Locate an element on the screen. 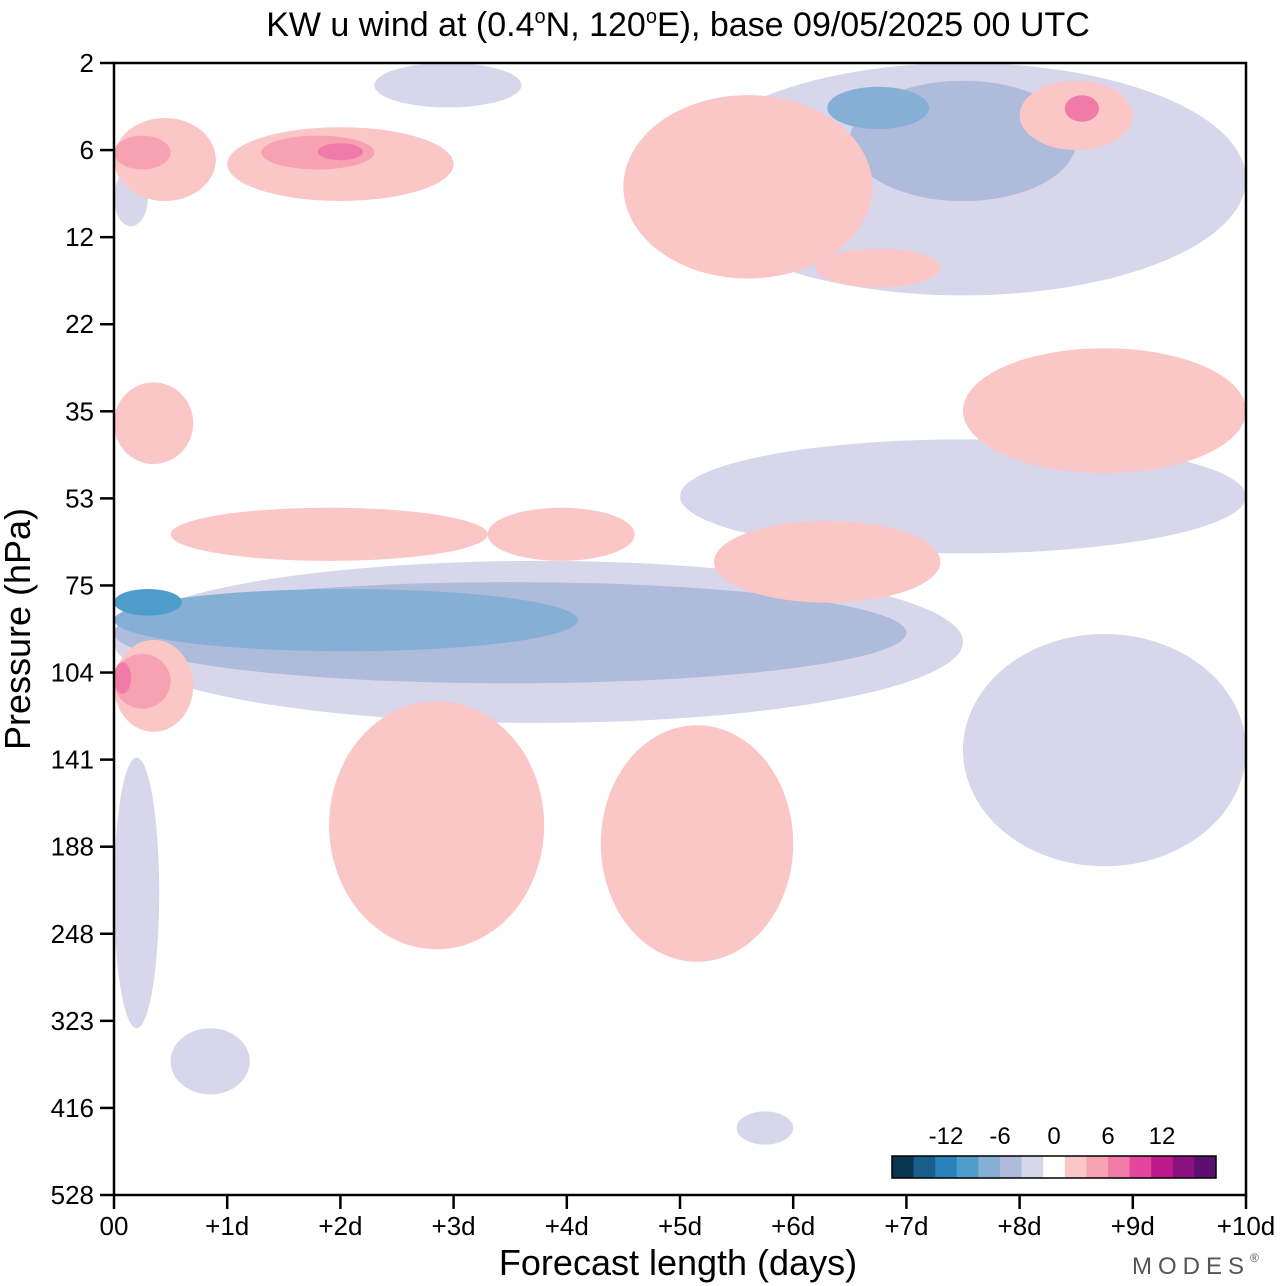 The width and height of the screenshot is (1280, 1286). y-tick-label: 528 is located at coordinates (72, 1195).